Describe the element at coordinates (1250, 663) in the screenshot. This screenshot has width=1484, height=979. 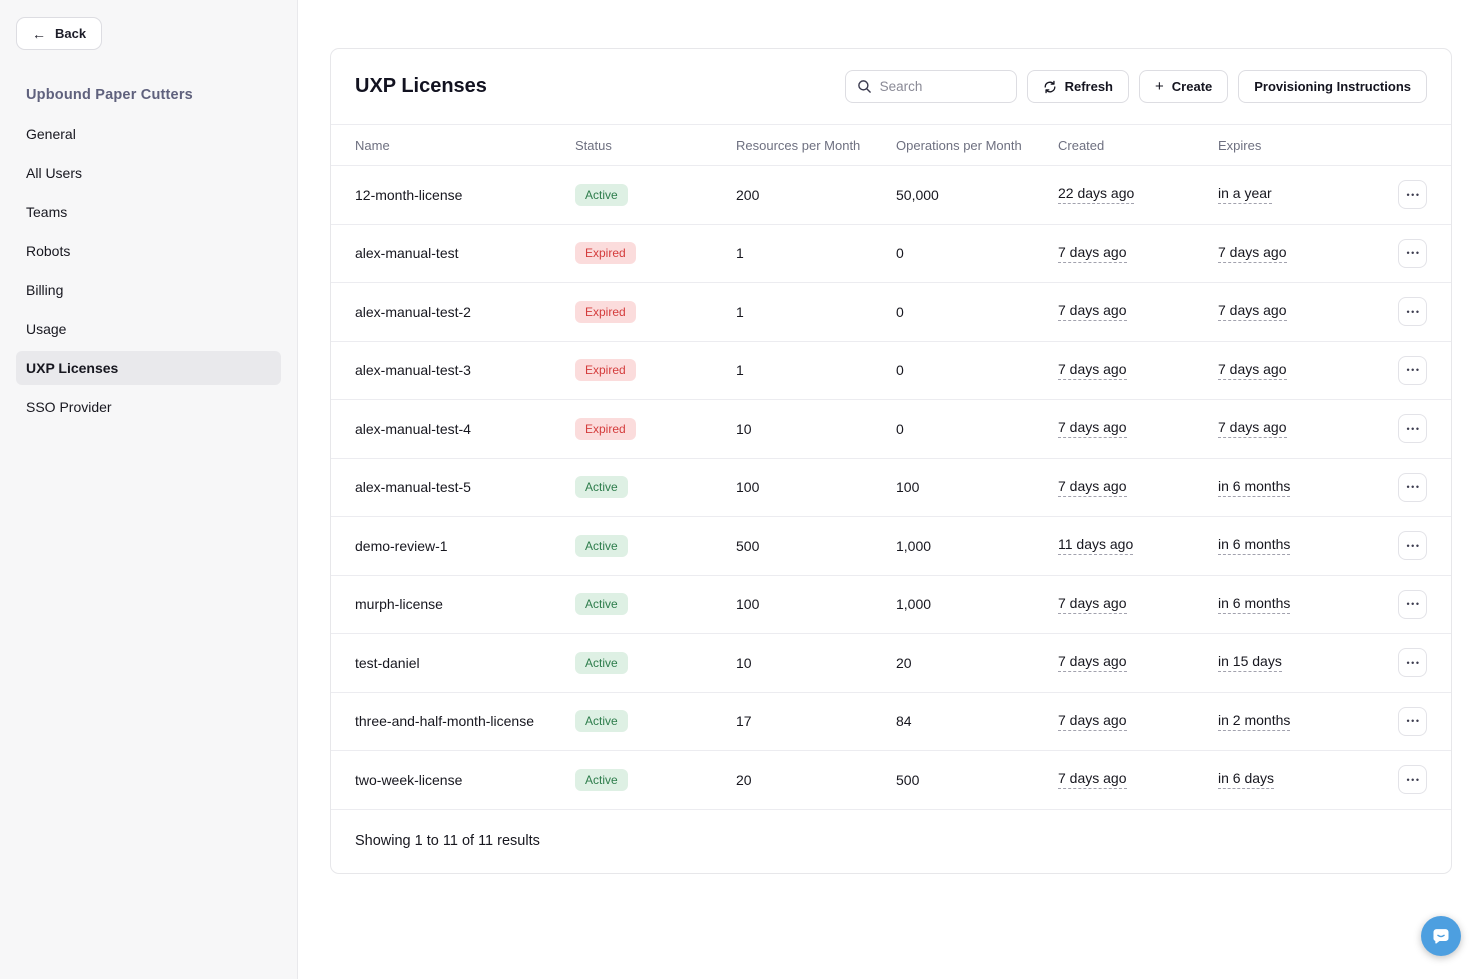
I see `expires-tooltip-text: in 15 days` at that location.